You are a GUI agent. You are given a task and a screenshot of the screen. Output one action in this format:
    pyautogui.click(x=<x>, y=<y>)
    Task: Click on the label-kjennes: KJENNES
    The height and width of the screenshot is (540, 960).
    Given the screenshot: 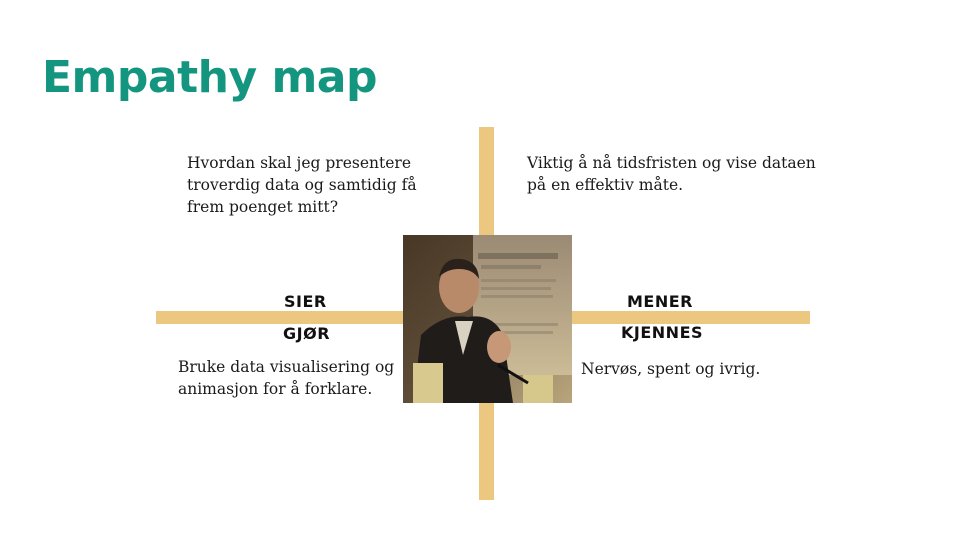 What is the action you would take?
    pyautogui.click(x=662, y=332)
    